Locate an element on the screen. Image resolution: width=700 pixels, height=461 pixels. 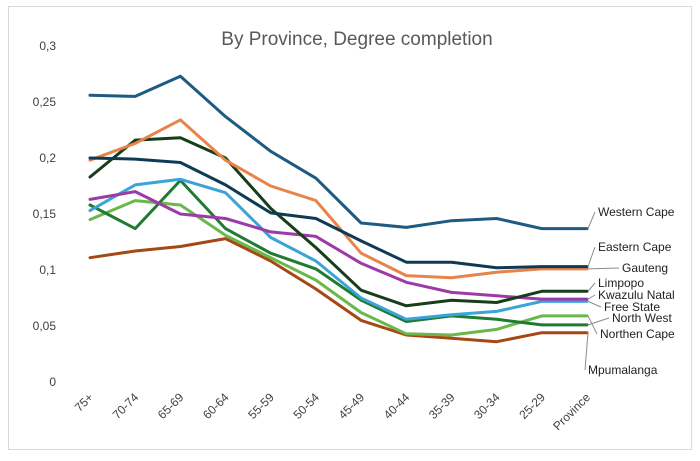
x-tick-label: 35-39 is located at coordinates (442, 406).